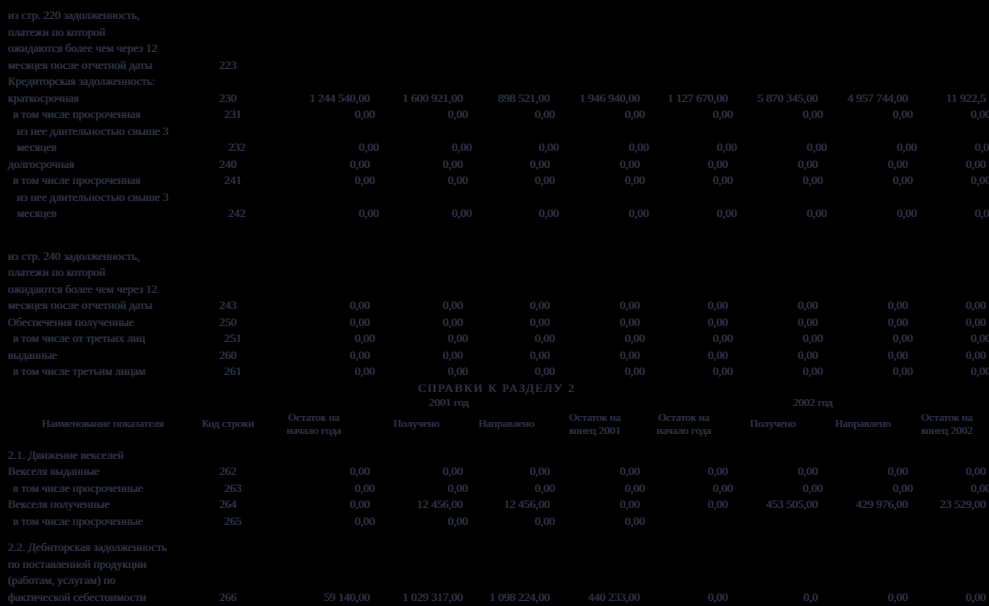 This screenshot has height=606, width=989. I want to click on row-code: 243, so click(228, 306).